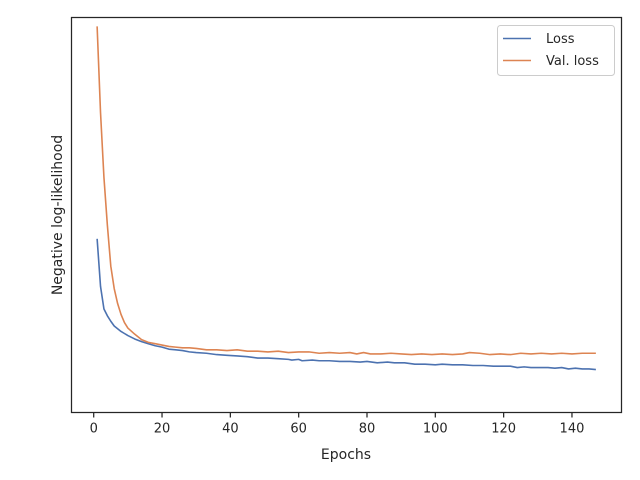 Image resolution: width=640 pixels, height=480 pixels. Describe the element at coordinates (572, 61) in the screenshot. I see `legend-label-val-loss: Val. loss` at that location.